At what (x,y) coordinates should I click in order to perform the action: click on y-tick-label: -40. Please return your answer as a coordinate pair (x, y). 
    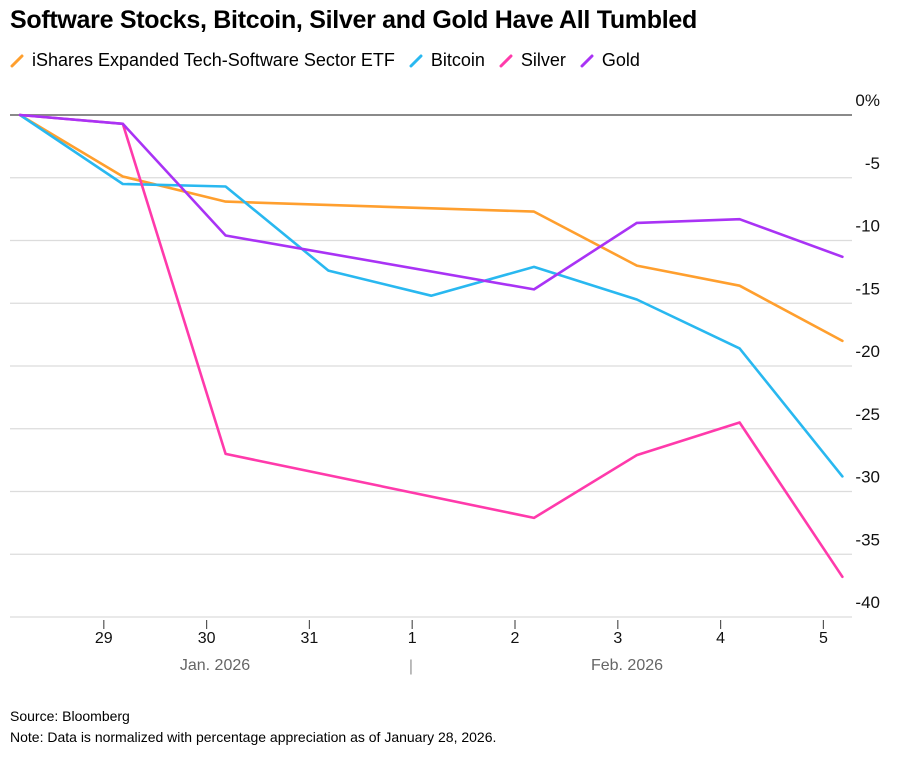
    Looking at the image, I should click on (867, 602).